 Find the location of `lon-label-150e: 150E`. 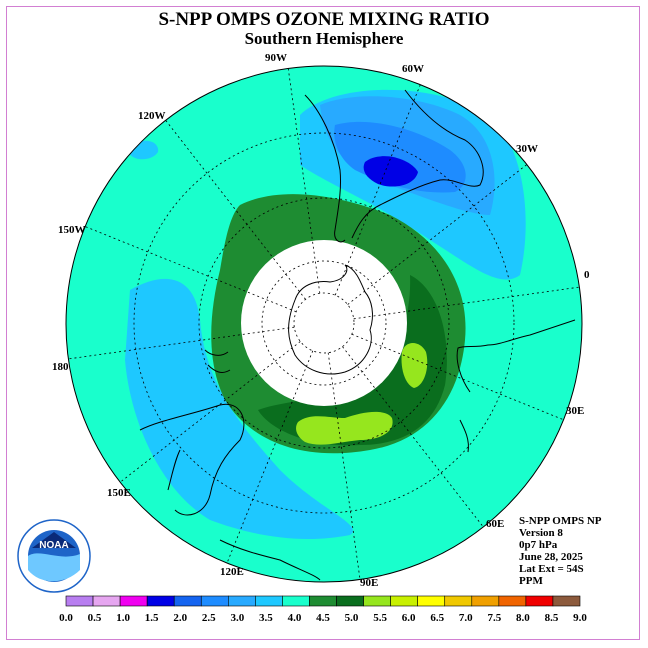

lon-label-150e: 150E is located at coordinates (119, 493).